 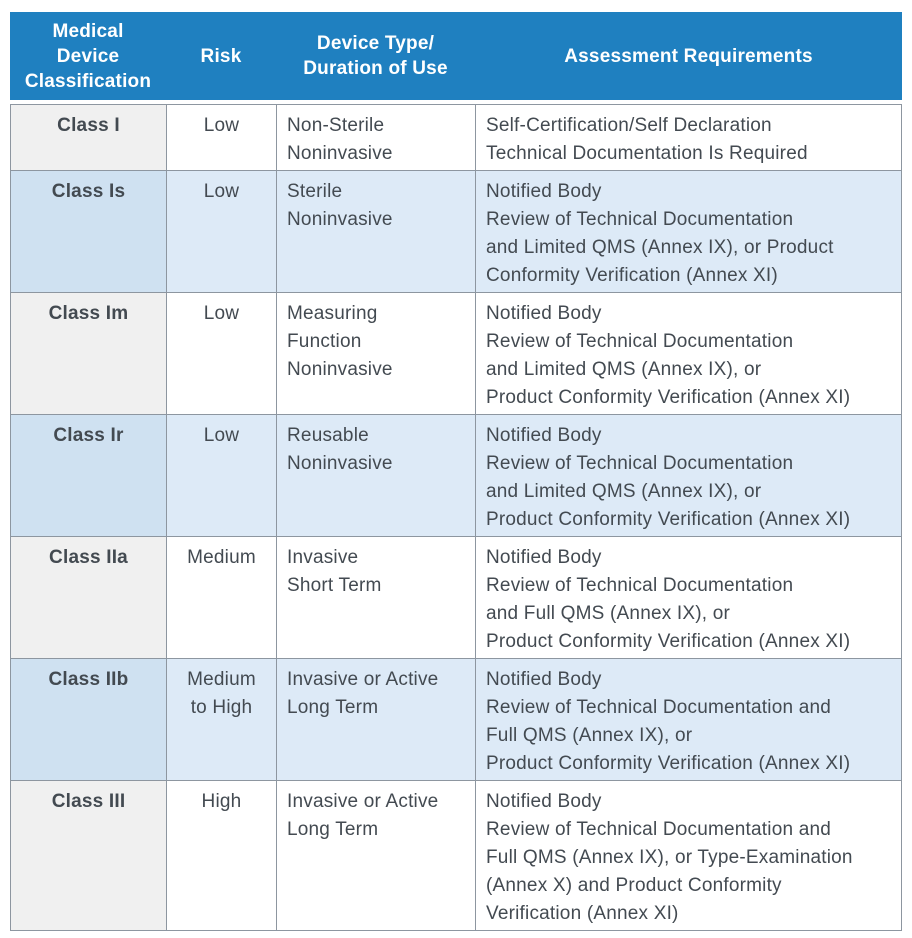 What do you see at coordinates (376, 353) in the screenshot?
I see `cell-device-type: Measuring Function Noninvasive` at bounding box center [376, 353].